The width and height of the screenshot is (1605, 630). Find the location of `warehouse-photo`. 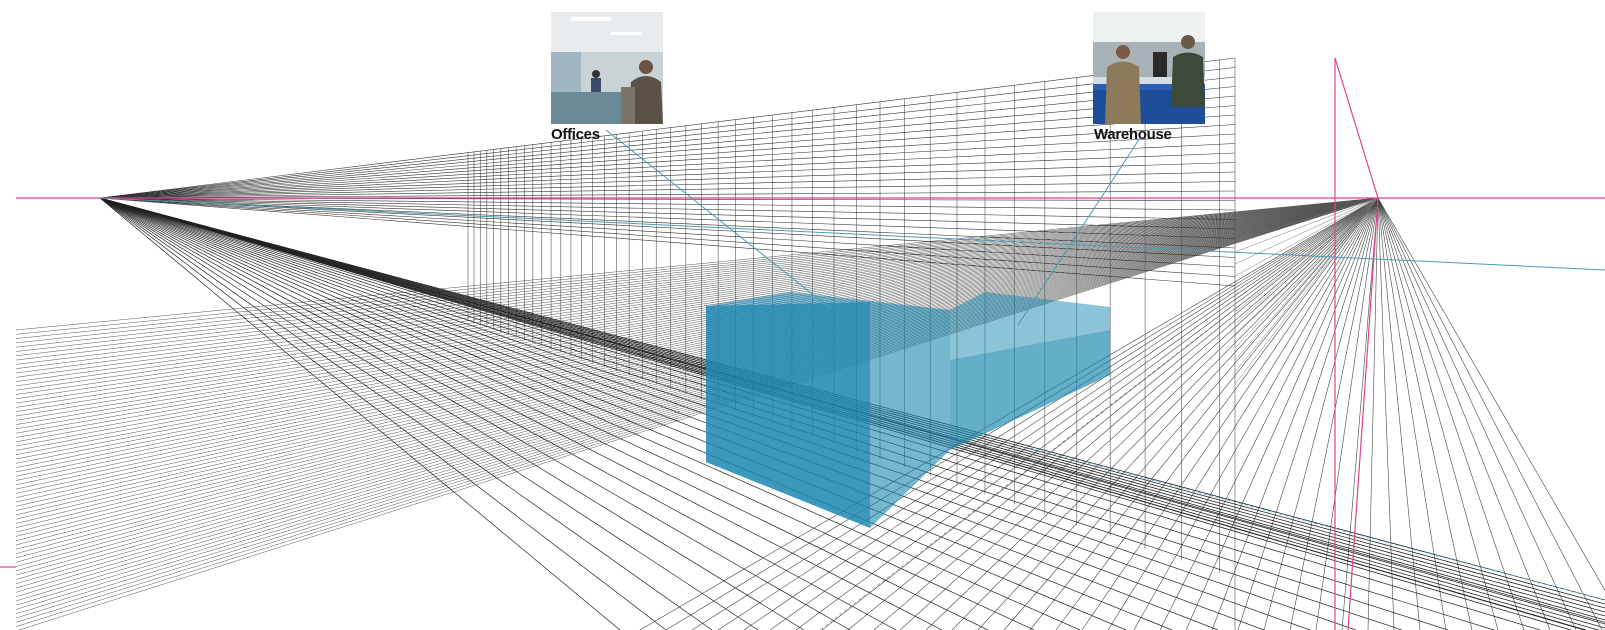

warehouse-photo is located at coordinates (1149, 68).